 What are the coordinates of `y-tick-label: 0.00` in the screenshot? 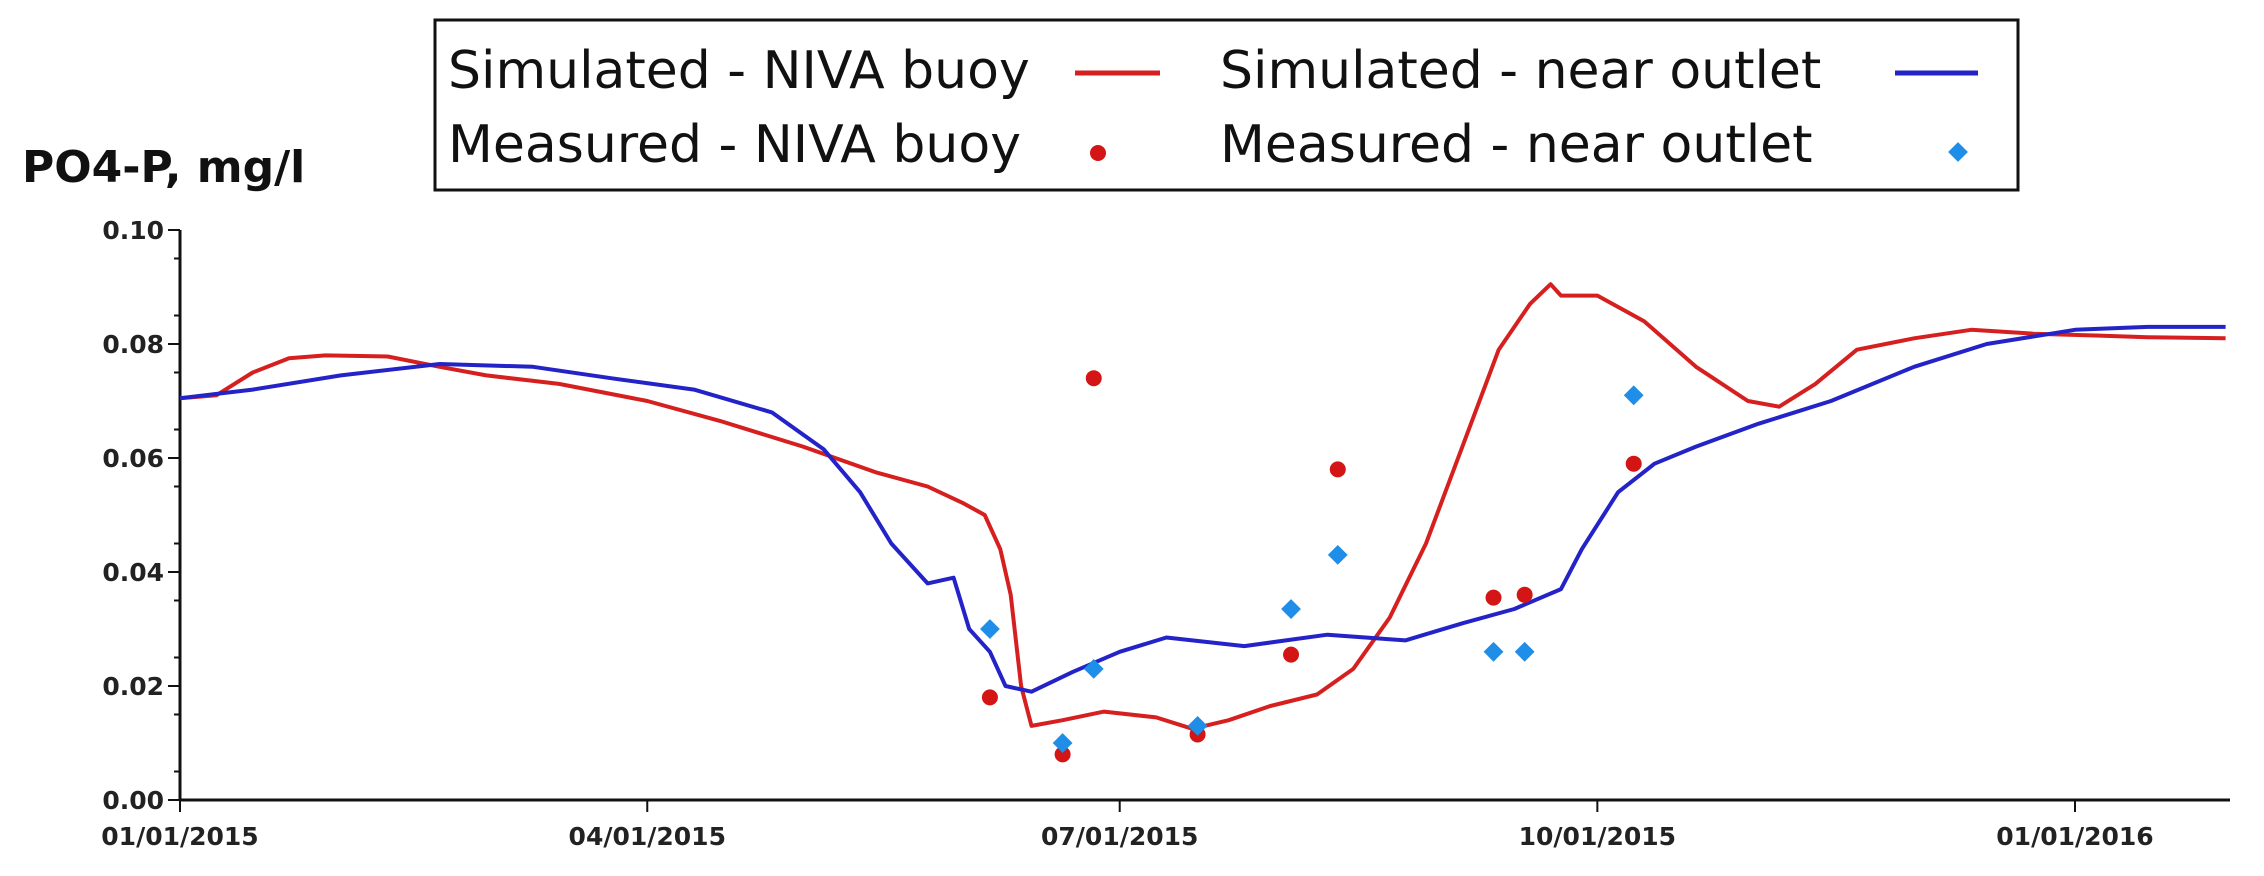 It's located at (133, 800).